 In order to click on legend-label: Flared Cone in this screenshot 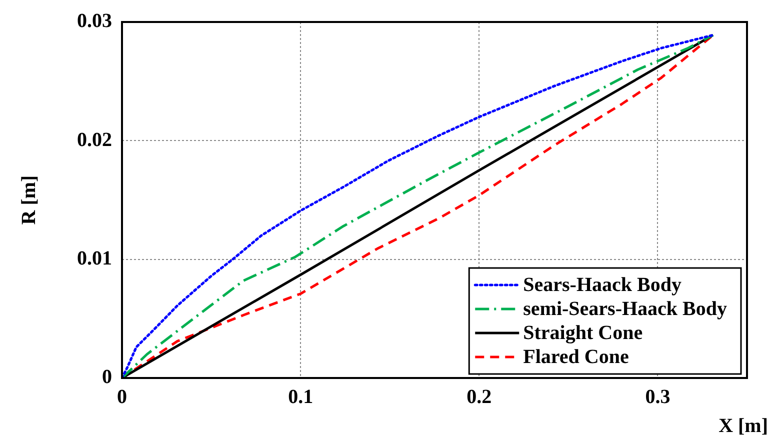, I will do `click(576, 357)`.